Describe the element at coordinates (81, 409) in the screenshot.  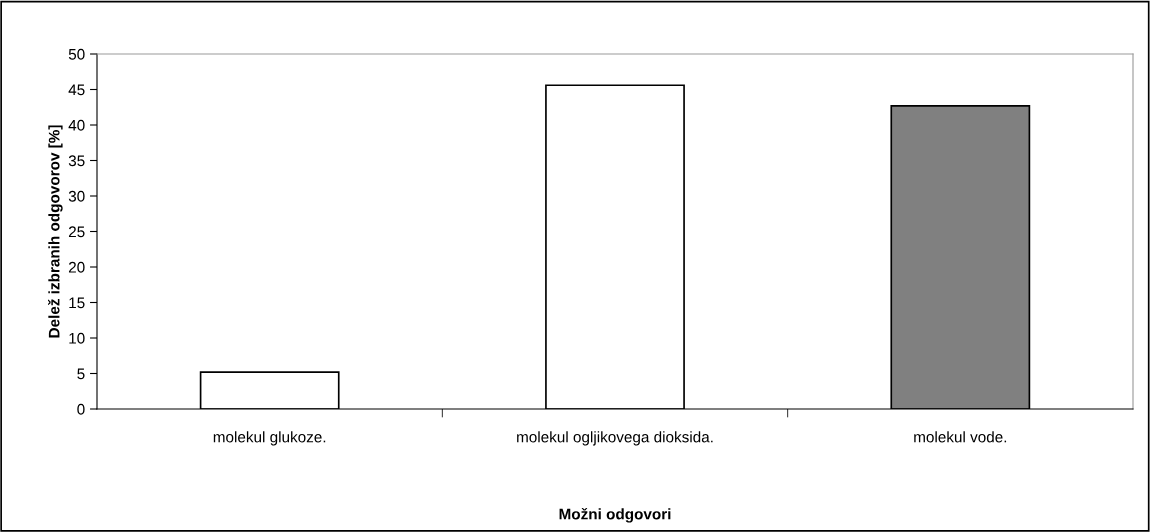
I see `y-tick-label: 0` at that location.